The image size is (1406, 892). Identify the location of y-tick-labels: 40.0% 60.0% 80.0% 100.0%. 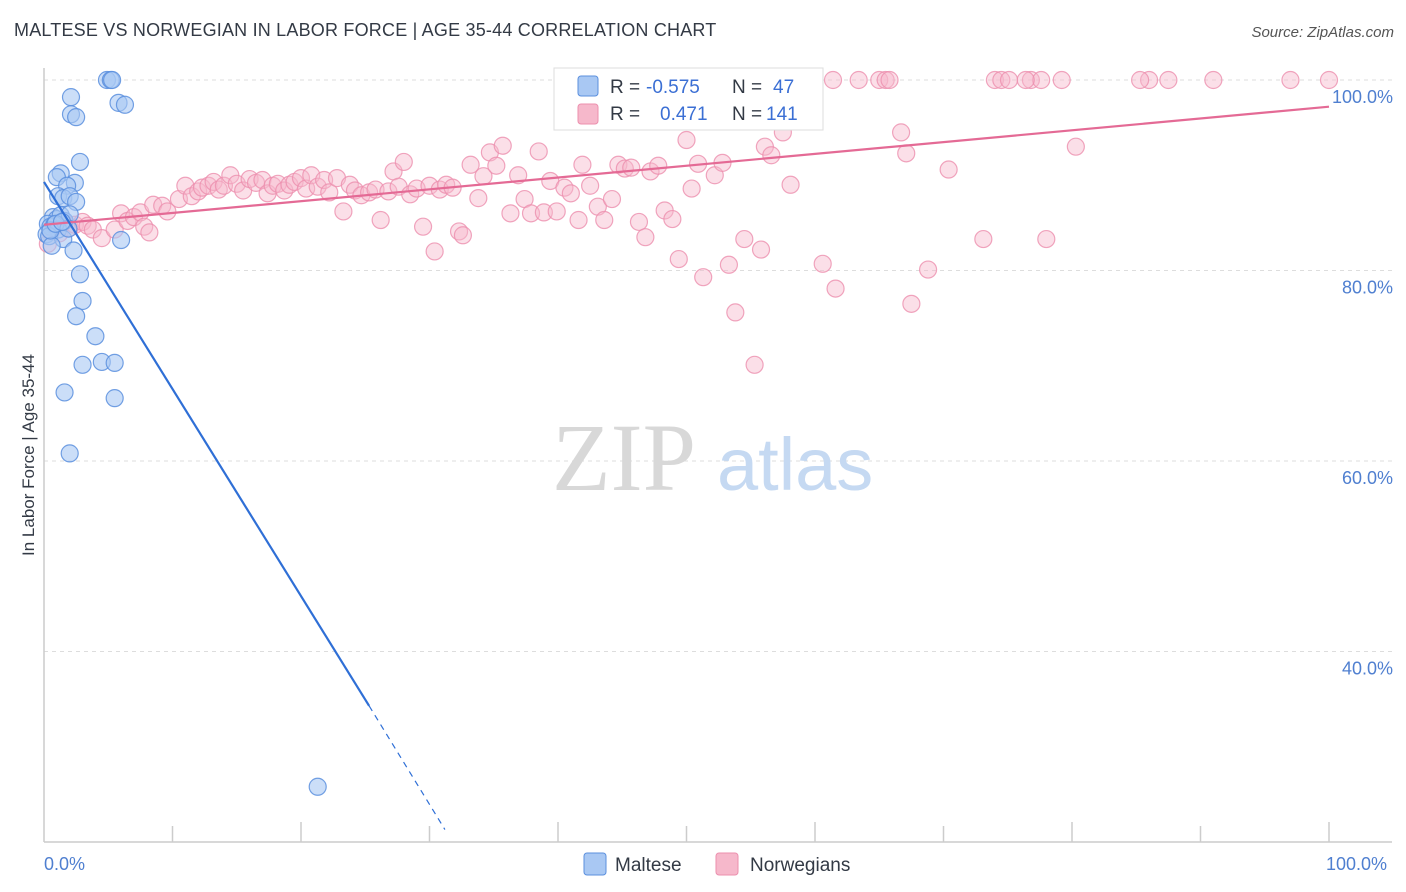
(1362, 383).